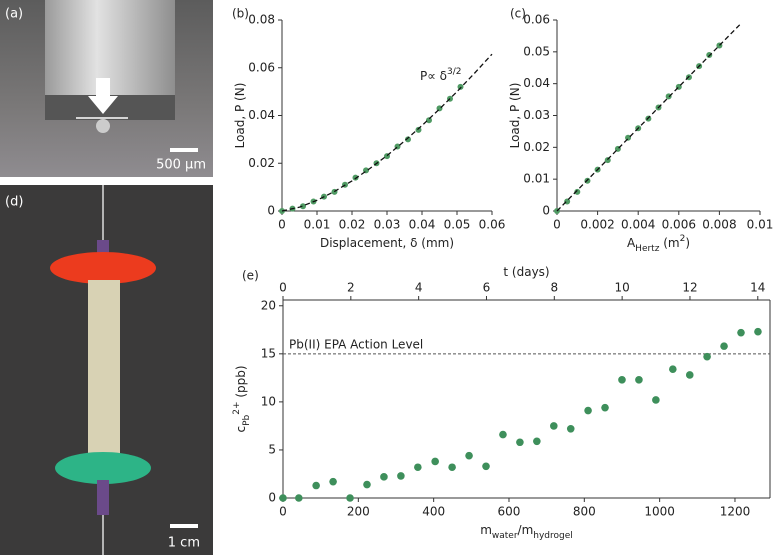  Describe the element at coordinates (387, 225) in the screenshot. I see `x-tick-label: 0.03` at that location.